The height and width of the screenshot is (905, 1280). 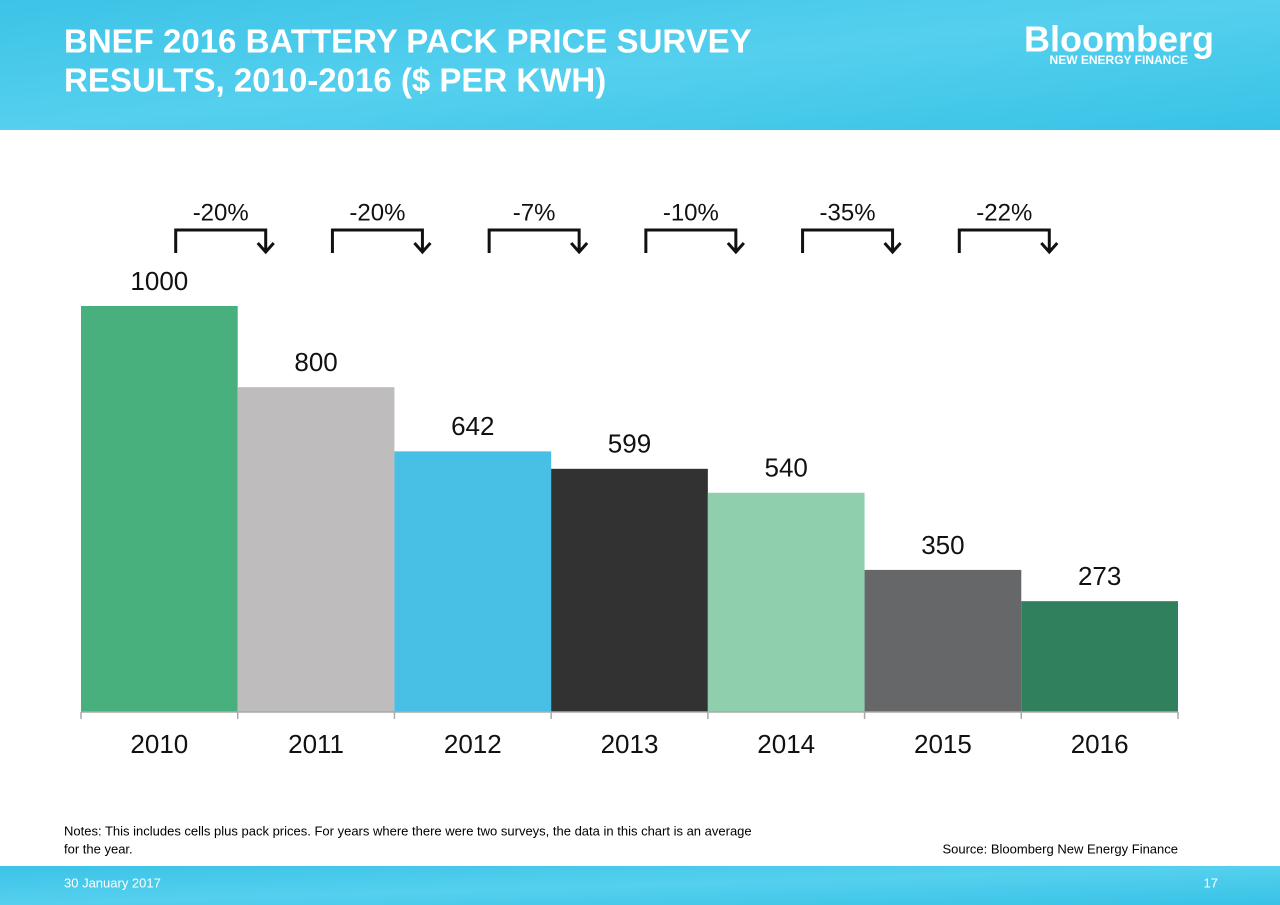 I want to click on value-label: 540, so click(x=786, y=468).